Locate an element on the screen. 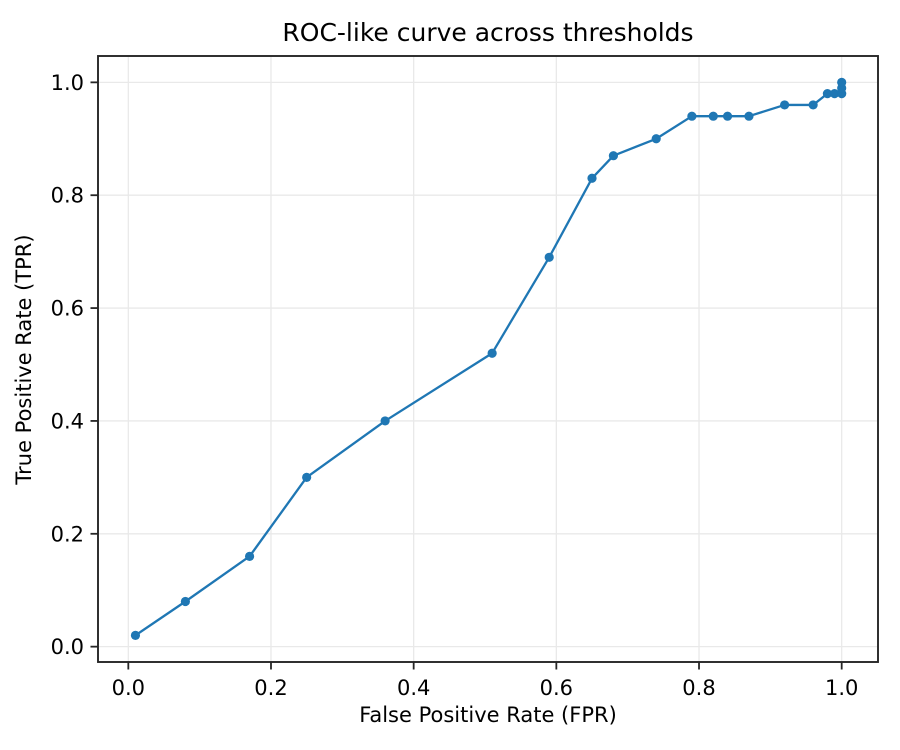 Image resolution: width=900 pixels, height=750 pixels. x-tick-label: 0.4 is located at coordinates (413, 688).